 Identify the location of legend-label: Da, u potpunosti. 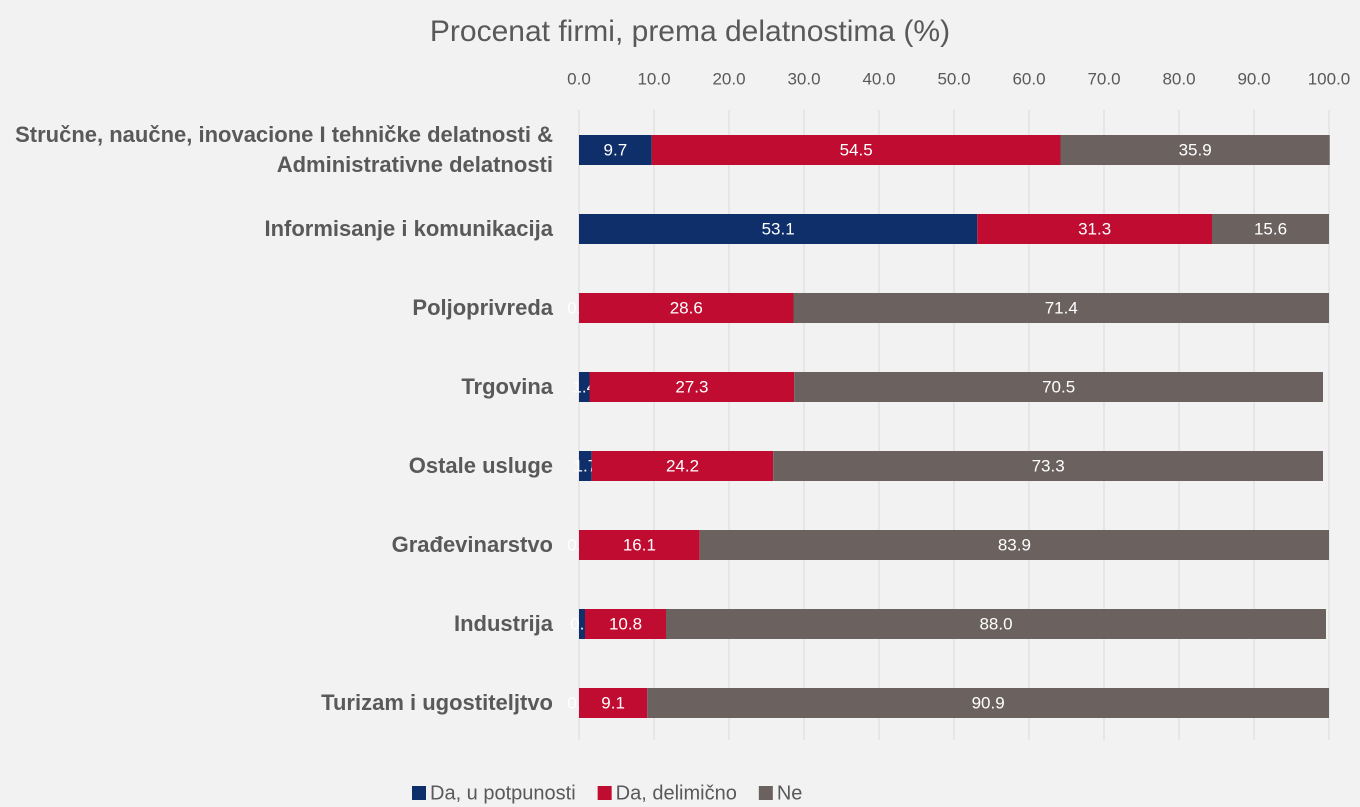
(503, 793).